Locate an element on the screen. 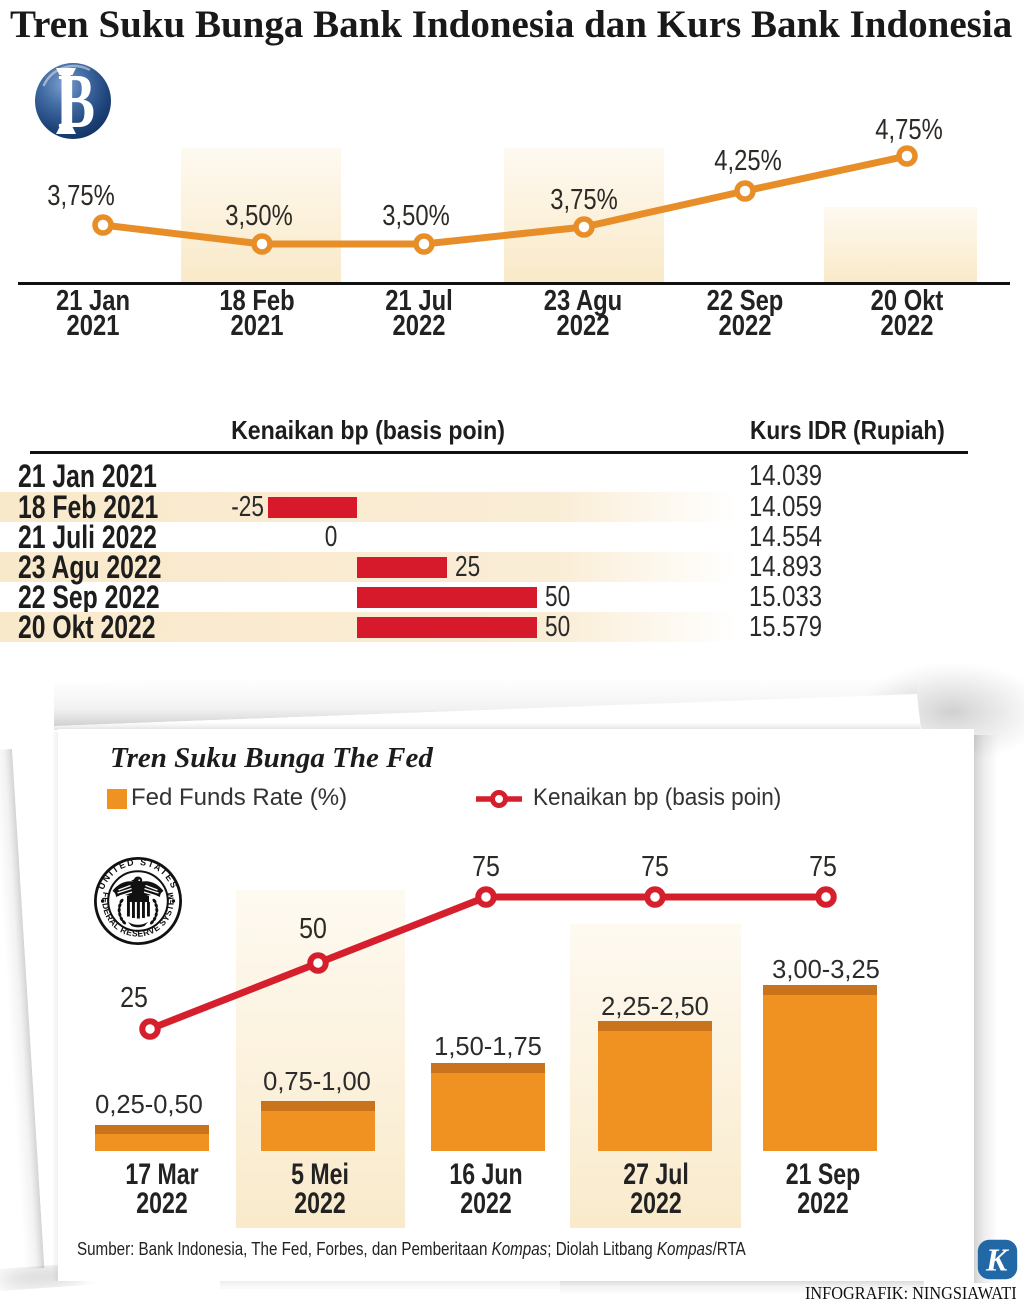 The width and height of the screenshot is (1024, 1306). svg-text: B is located at coordinates (76, 101).